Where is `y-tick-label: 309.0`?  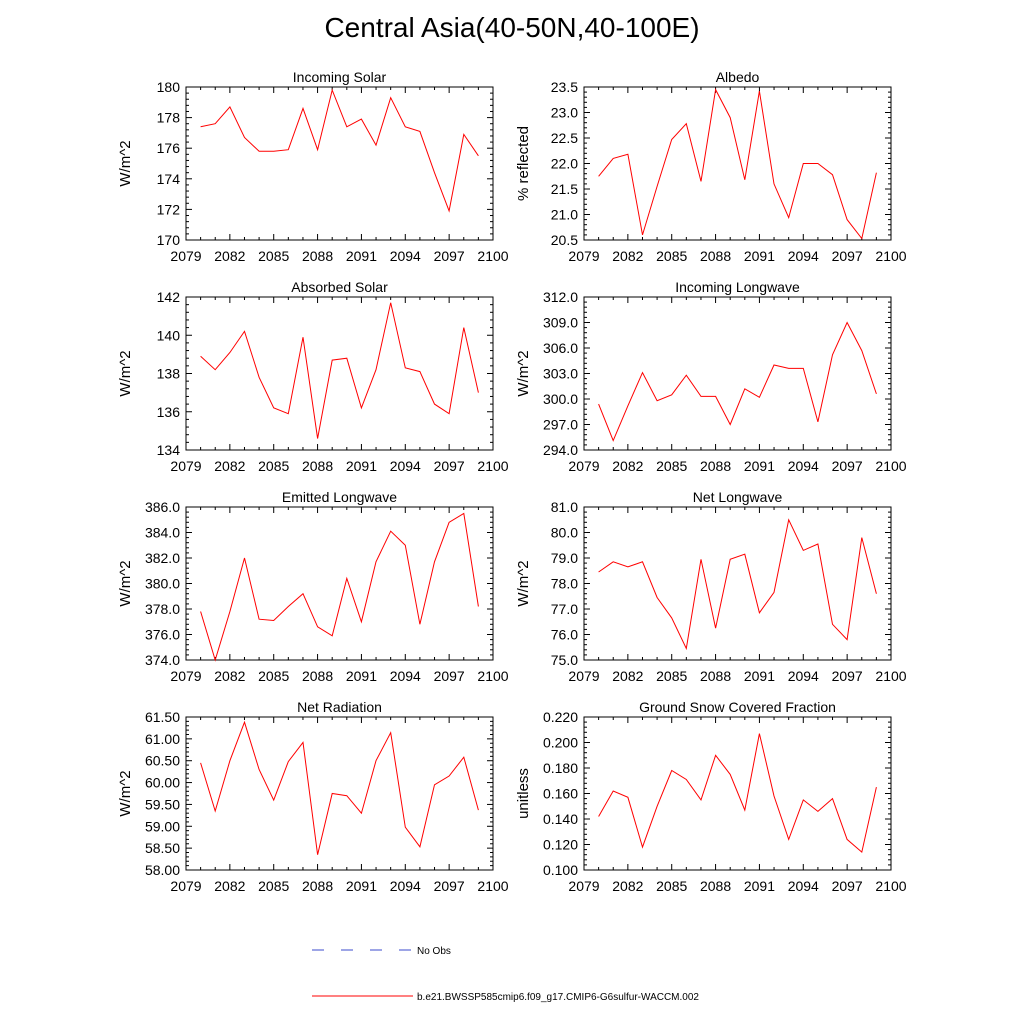 y-tick-label: 309.0 is located at coordinates (560, 323).